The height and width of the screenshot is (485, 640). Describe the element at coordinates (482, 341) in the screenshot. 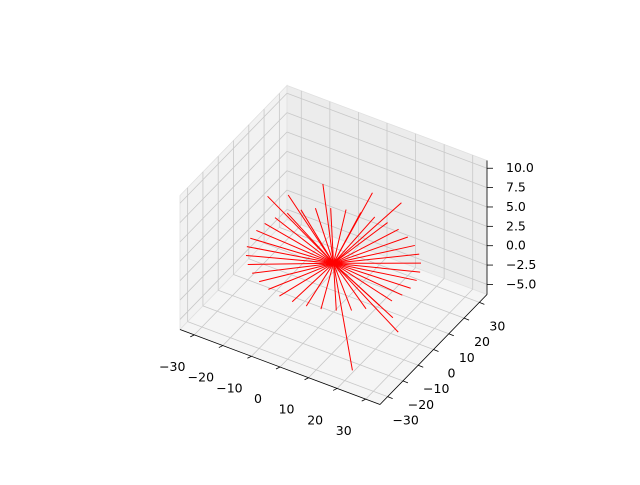

I see `y-tick-label: 20` at that location.